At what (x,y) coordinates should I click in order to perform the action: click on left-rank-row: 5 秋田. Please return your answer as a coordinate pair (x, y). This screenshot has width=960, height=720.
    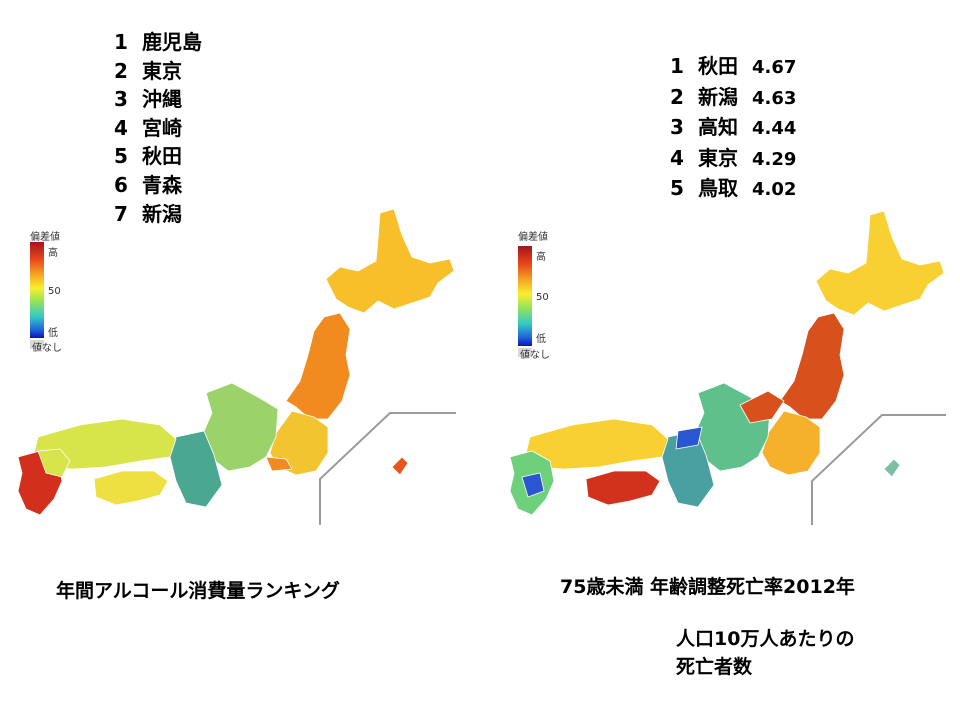
    Looking at the image, I should click on (158, 156).